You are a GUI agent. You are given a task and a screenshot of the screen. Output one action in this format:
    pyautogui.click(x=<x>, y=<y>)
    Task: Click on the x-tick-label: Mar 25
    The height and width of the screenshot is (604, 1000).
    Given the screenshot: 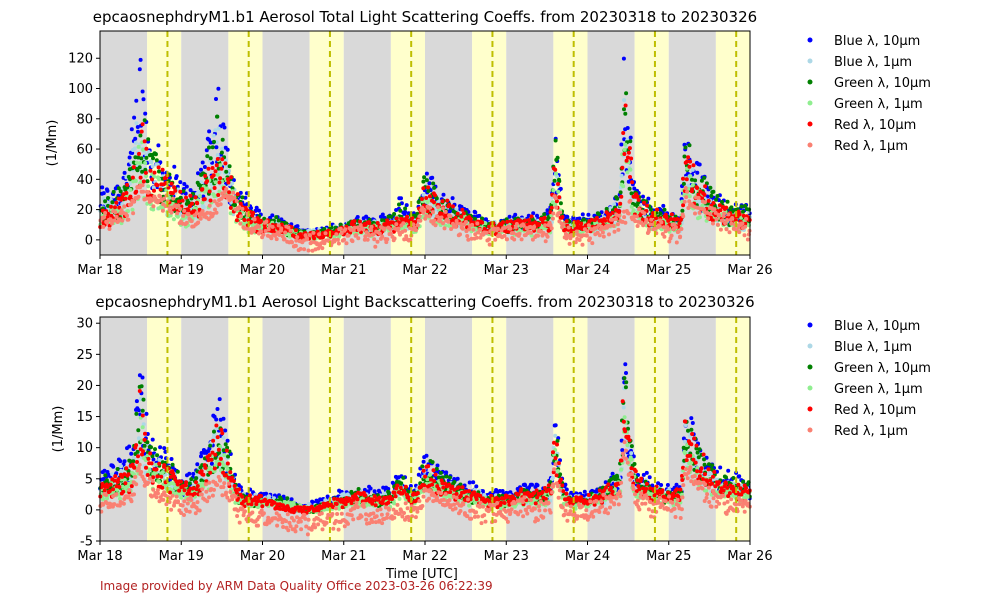 What is the action you would take?
    pyautogui.click(x=668, y=270)
    